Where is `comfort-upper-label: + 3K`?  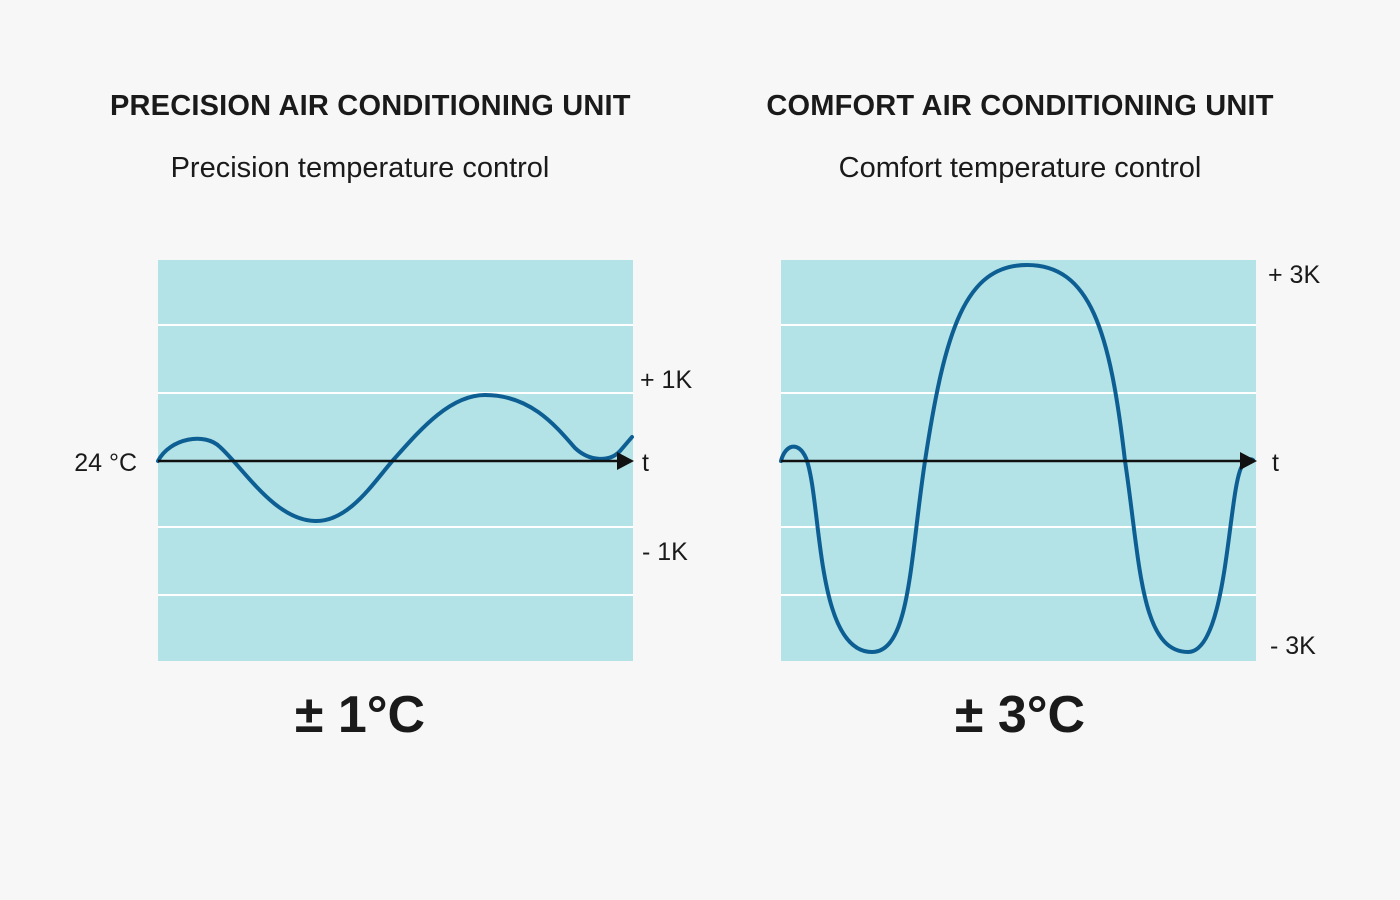
comfort-upper-label: + 3K is located at coordinates (1294, 275).